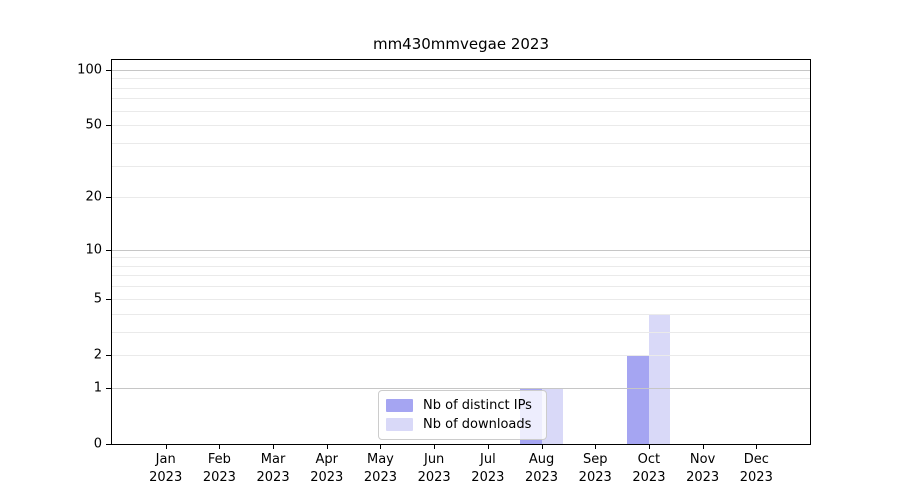 This screenshot has height=500, width=900. I want to click on y-tick-label: 2, so click(97, 355).